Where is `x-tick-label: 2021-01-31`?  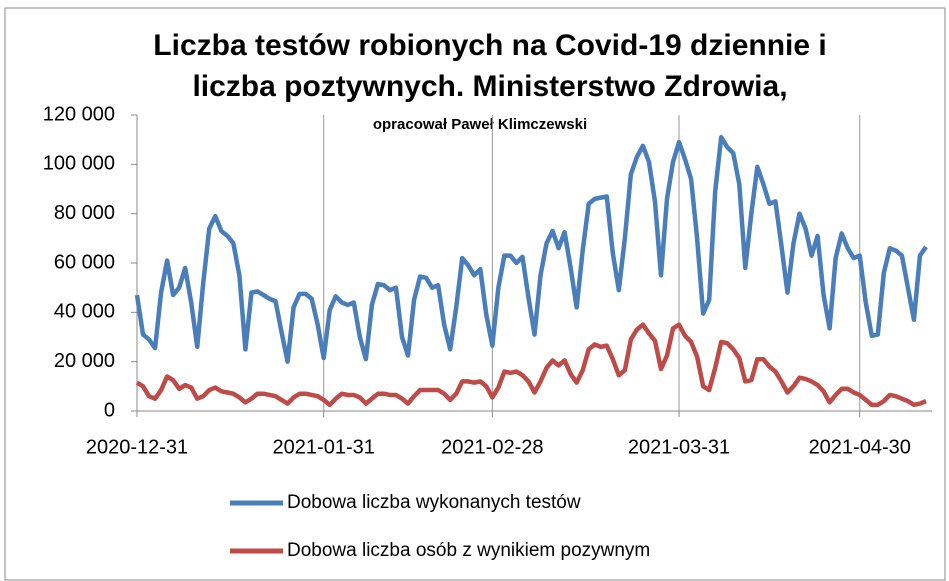 x-tick-label: 2021-01-31 is located at coordinates (324, 447).